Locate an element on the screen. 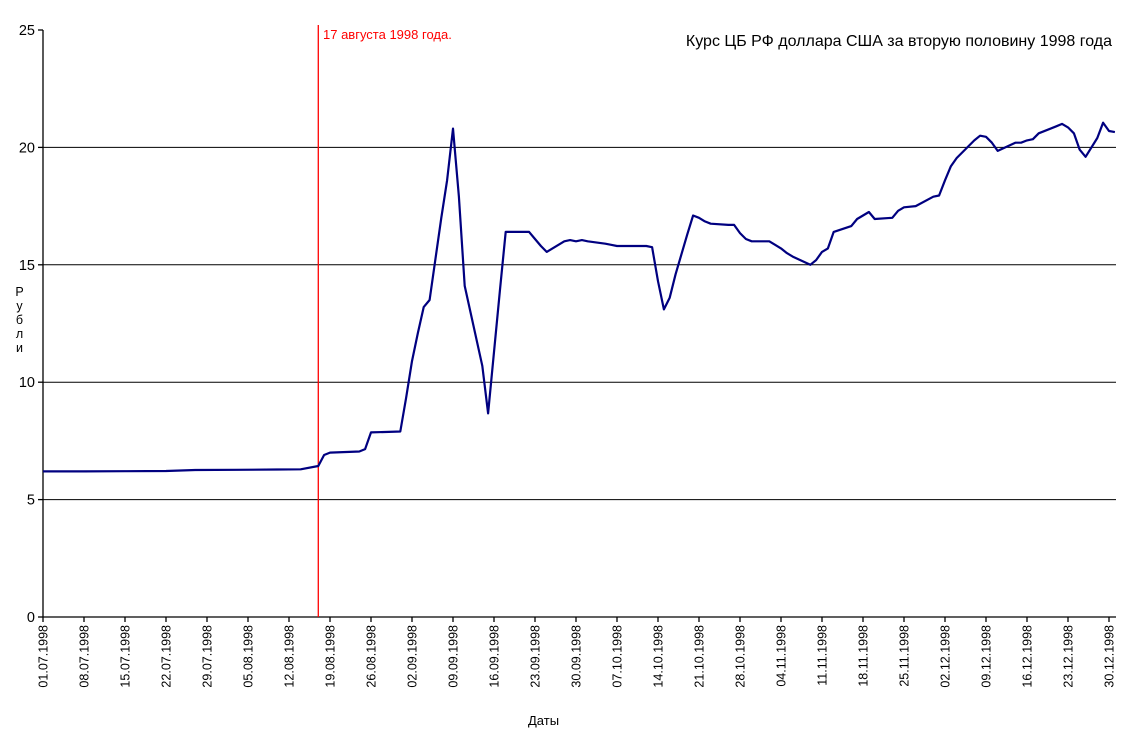  x-tick-label: 28.10.1998 is located at coordinates (741, 656).